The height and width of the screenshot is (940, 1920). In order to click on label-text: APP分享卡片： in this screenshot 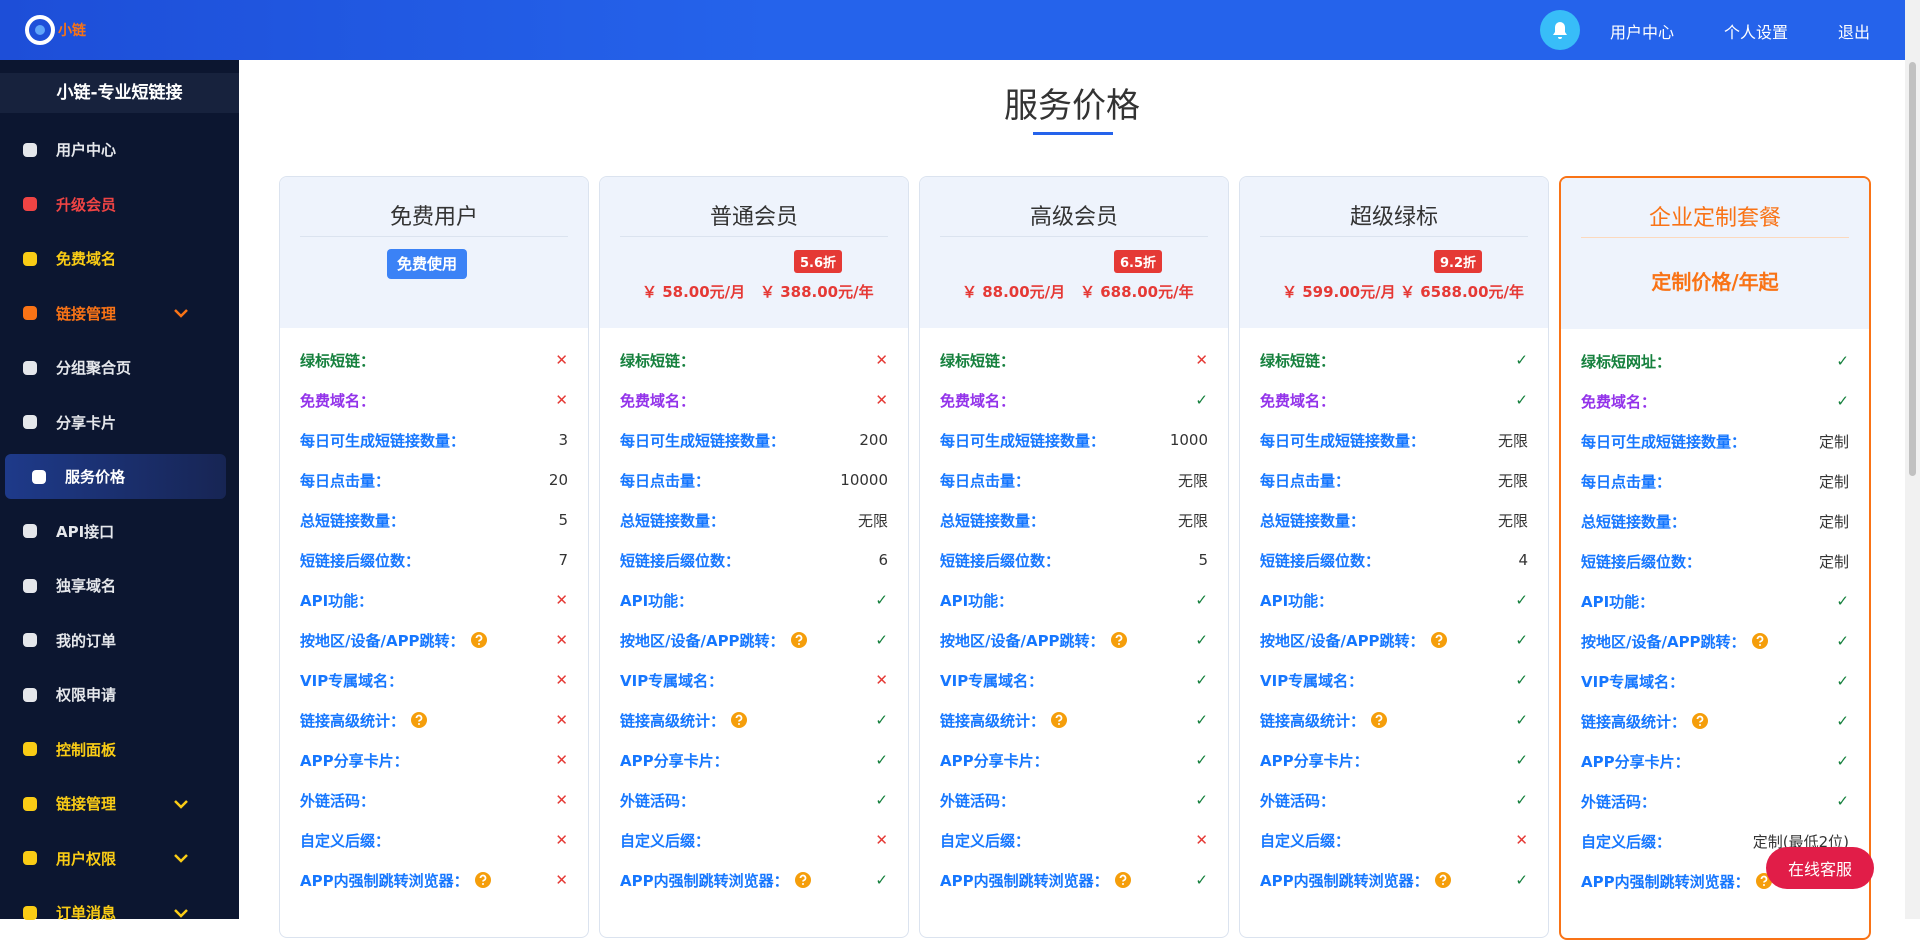, I will do `click(1635, 761)`.